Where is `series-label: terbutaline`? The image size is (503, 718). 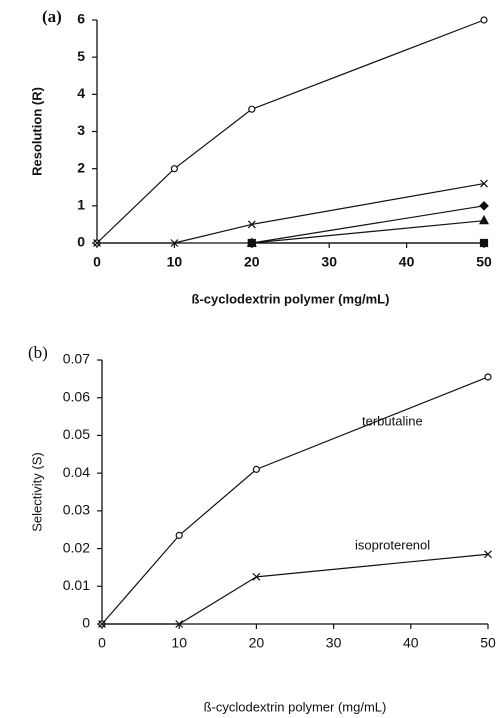
series-label: terbutaline is located at coordinates (392, 420).